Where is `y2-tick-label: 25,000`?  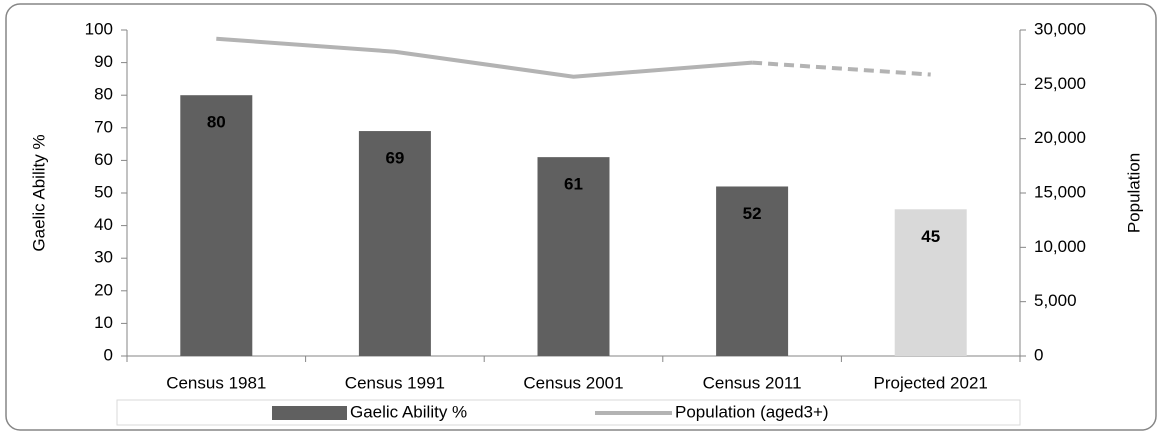
y2-tick-label: 25,000 is located at coordinates (1060, 83).